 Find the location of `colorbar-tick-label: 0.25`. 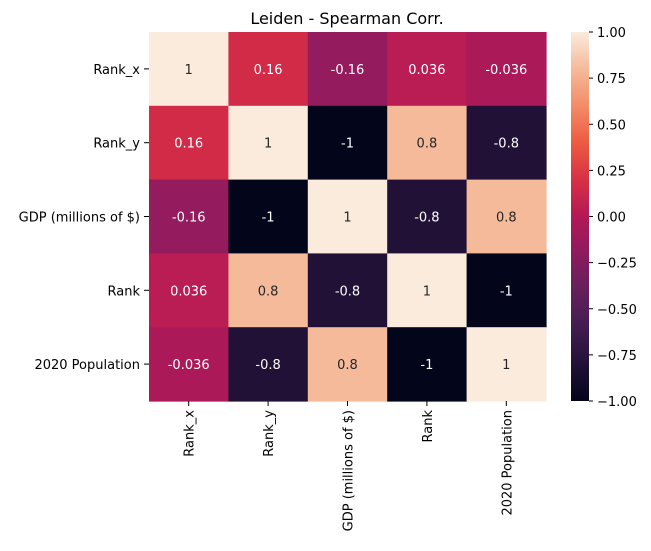

colorbar-tick-label: 0.25 is located at coordinates (611, 171).